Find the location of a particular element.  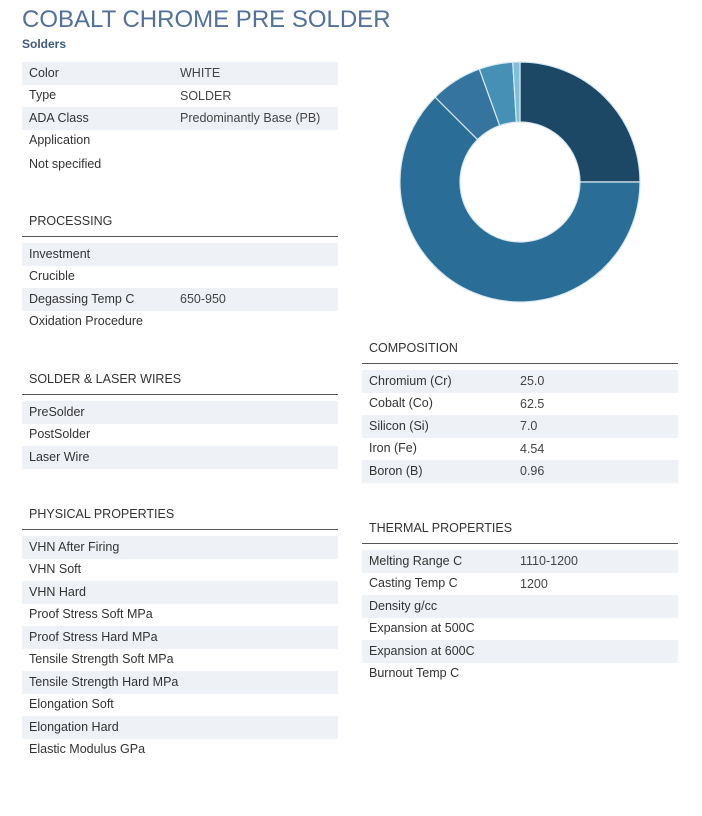

row-label: Type is located at coordinates (43, 95).